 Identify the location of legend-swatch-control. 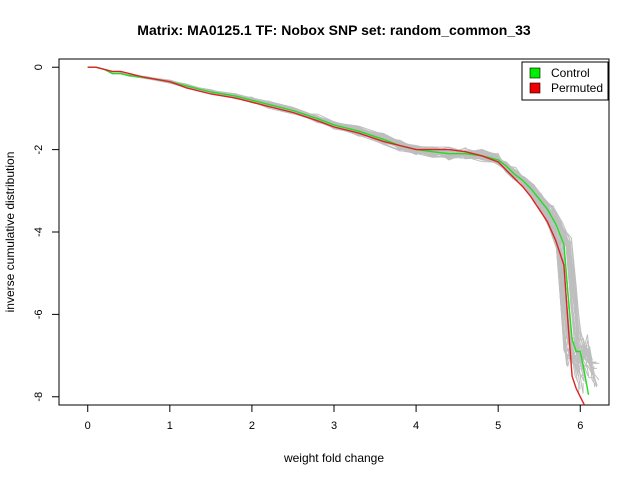
(535, 73).